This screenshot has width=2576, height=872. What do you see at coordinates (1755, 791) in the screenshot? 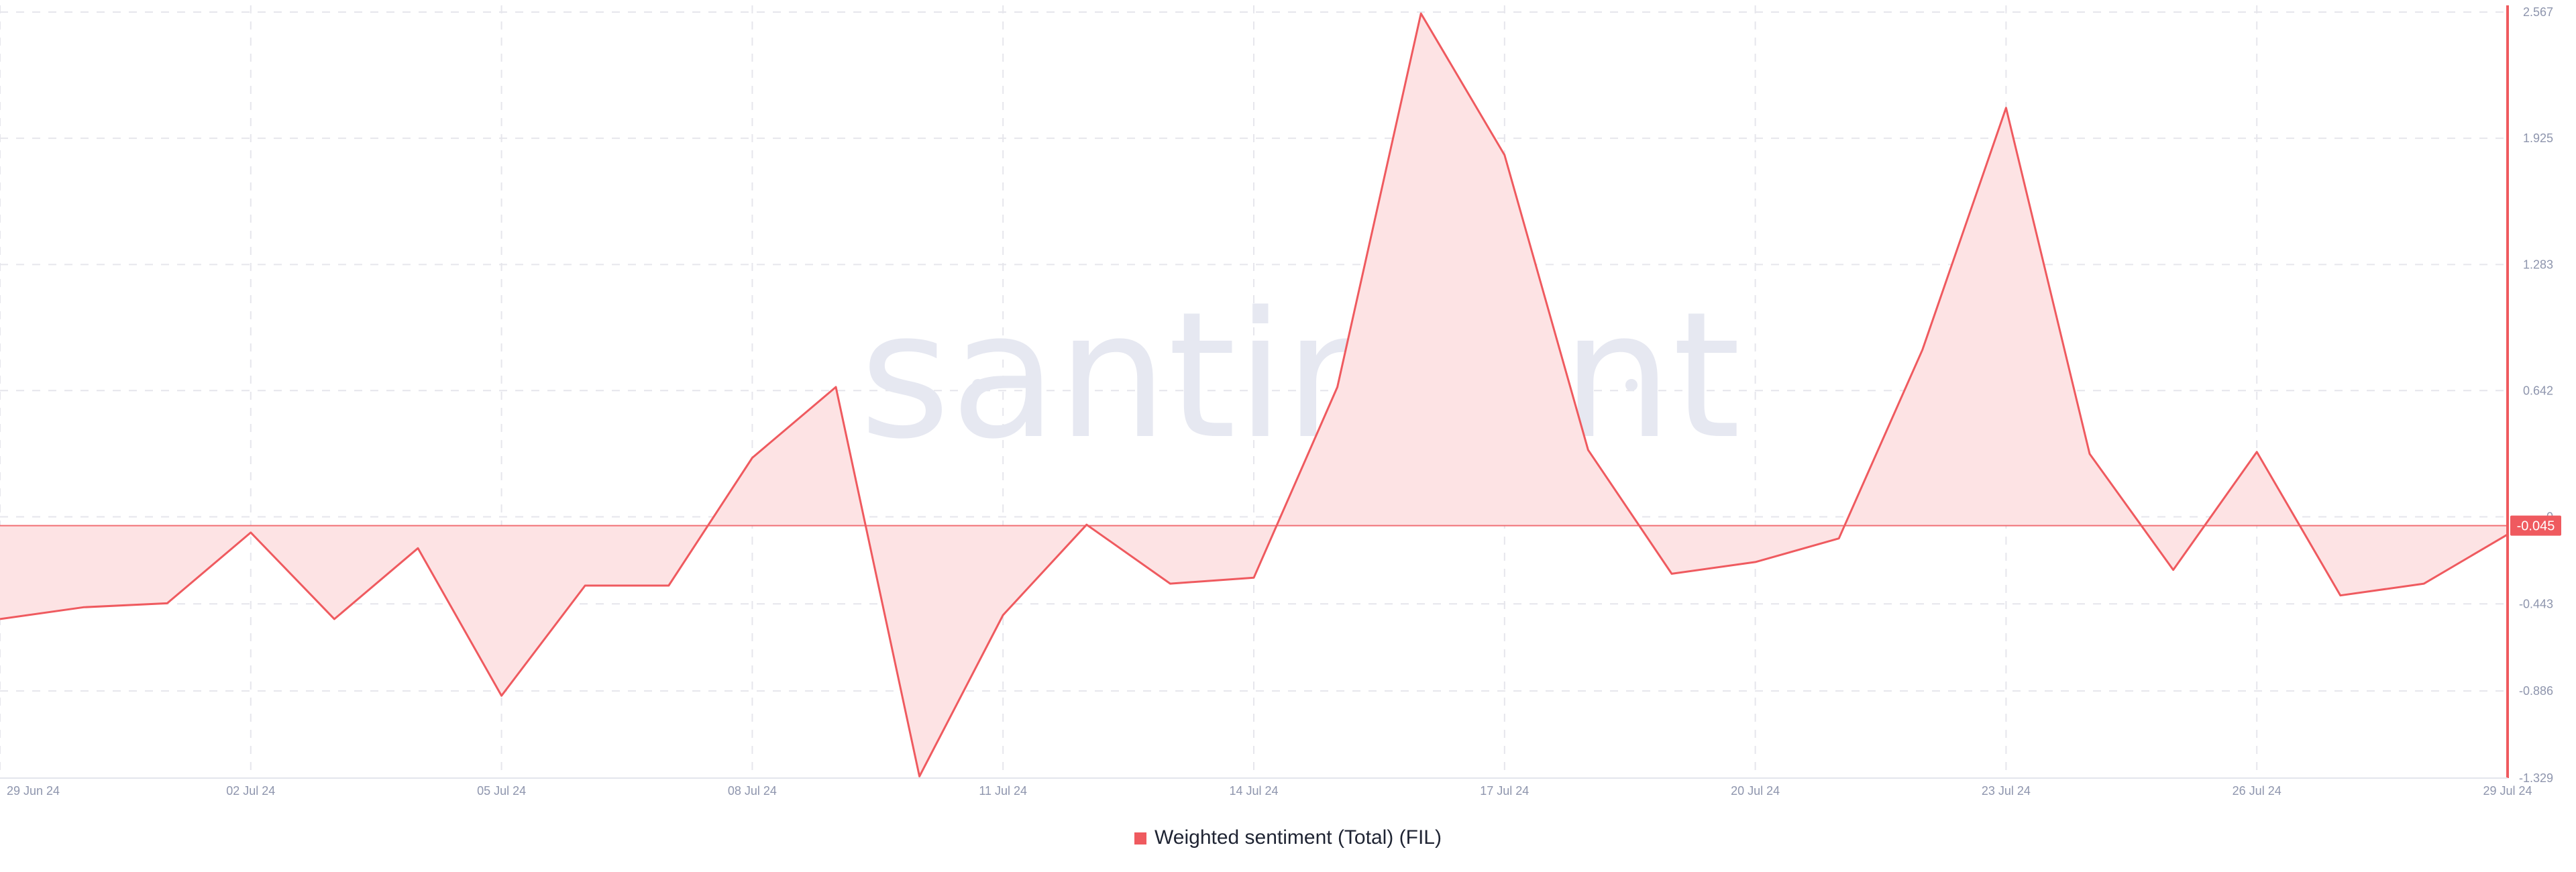
I see `x-tick-label-7: 20 Jul 24` at bounding box center [1755, 791].